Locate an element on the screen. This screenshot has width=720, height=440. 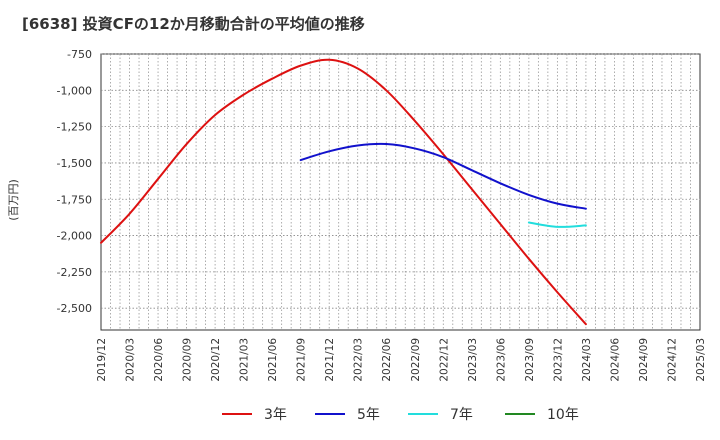
x-tick-label: 2021/06 is located at coordinates (273, 360).